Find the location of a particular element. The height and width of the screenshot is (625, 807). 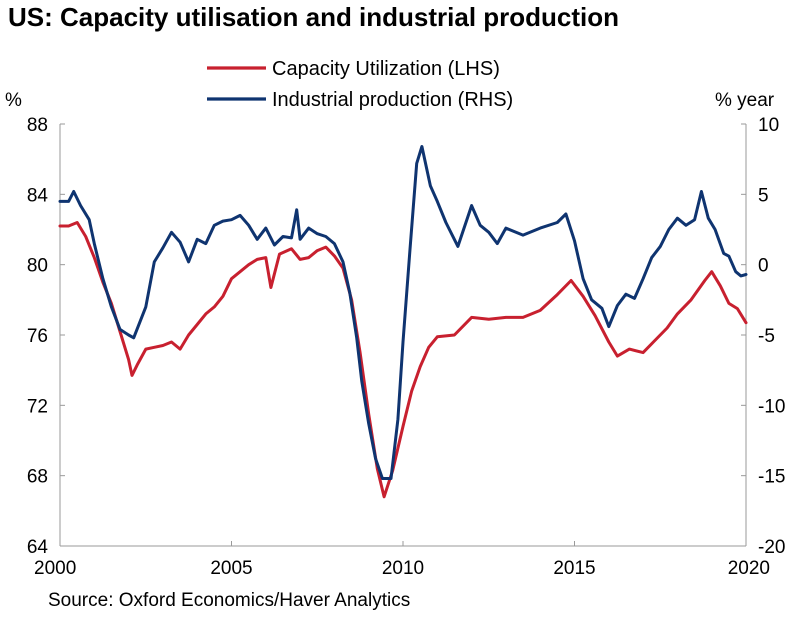

left-axis-ticks: 64 68 72 76 80 84 88 is located at coordinates (46, 336).